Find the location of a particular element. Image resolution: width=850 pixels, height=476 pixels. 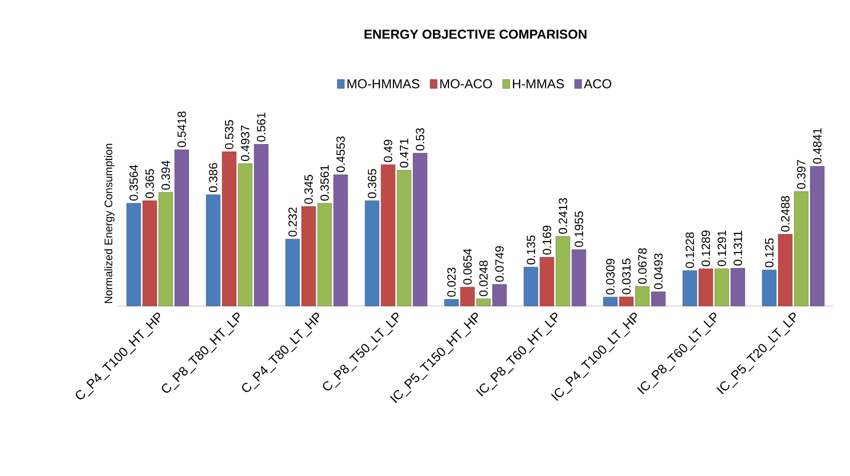

data-label: 0.4841 is located at coordinates (817, 146).